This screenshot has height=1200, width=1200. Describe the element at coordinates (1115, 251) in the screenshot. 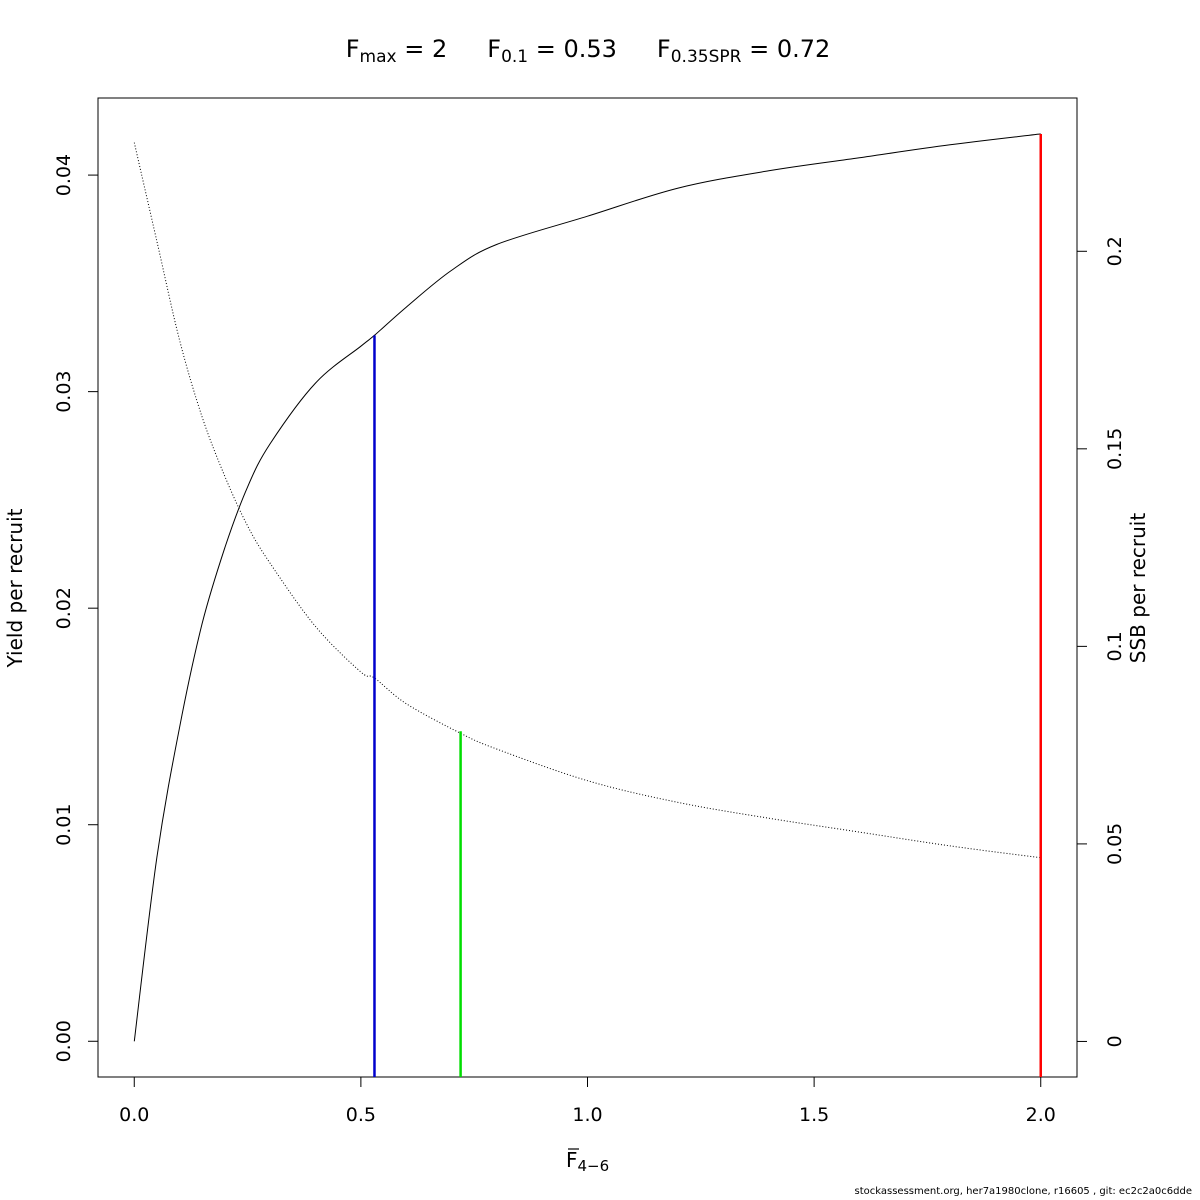

I see `y-right-tick-label: 0.2` at that location.